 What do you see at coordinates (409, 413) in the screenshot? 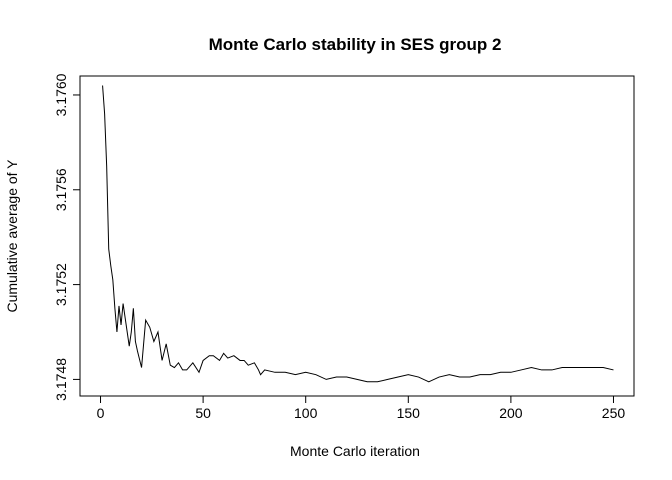
I see `x-tick-label: 150` at bounding box center [409, 413].